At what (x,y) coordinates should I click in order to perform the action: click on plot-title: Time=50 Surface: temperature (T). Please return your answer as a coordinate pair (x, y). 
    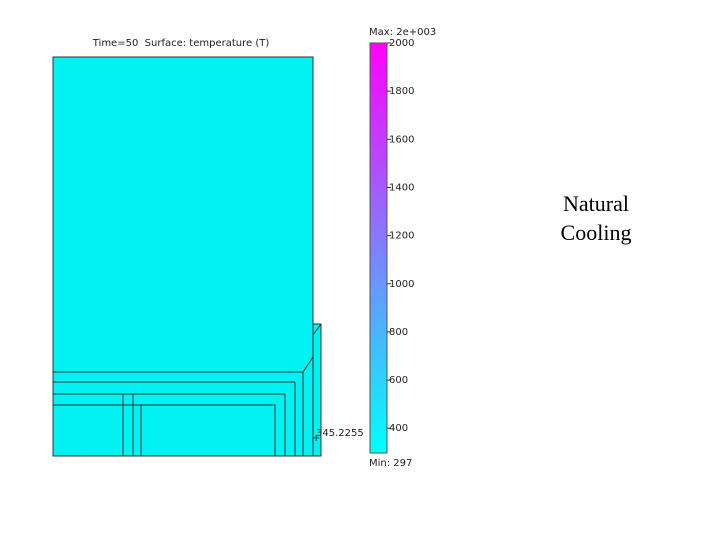
    Looking at the image, I should click on (181, 43).